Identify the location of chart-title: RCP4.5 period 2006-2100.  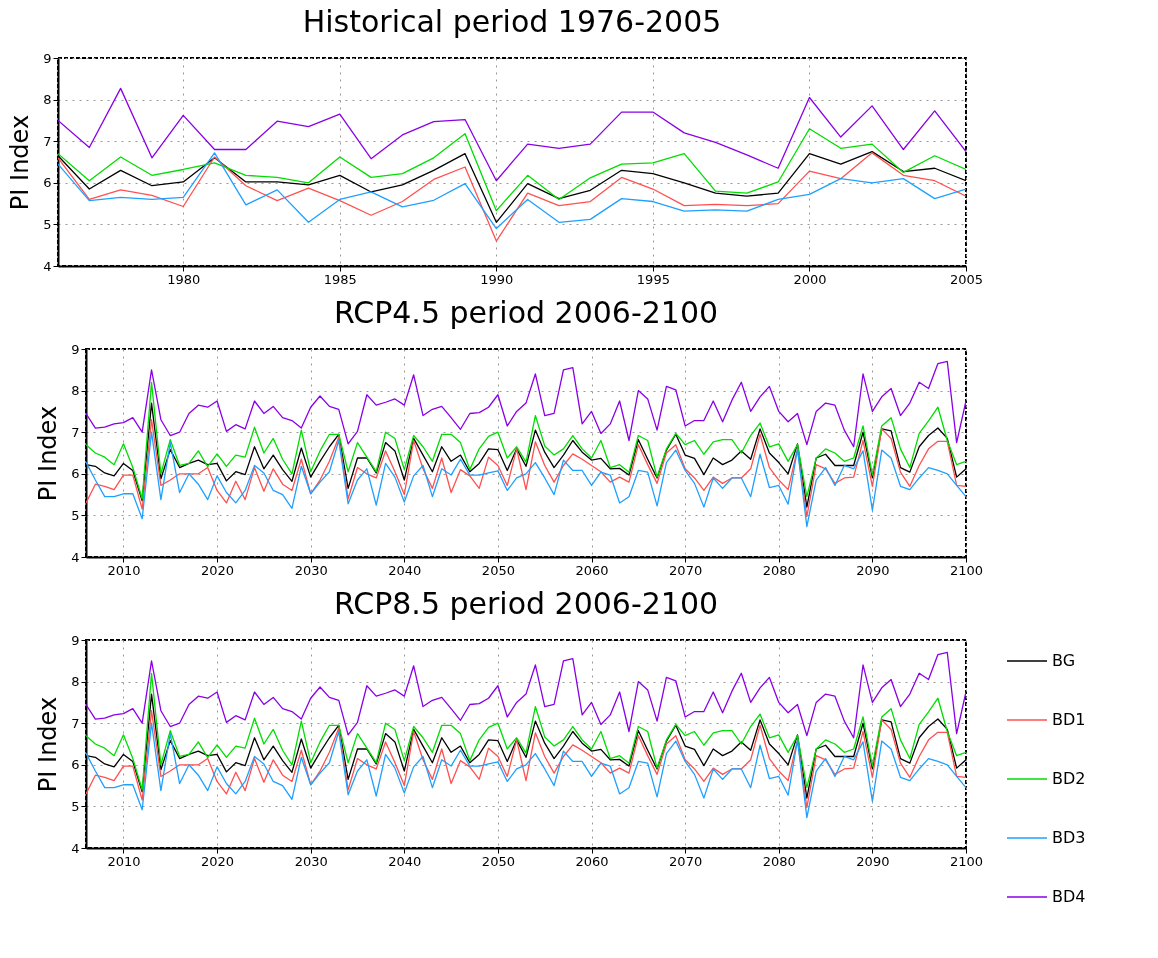
(526, 312).